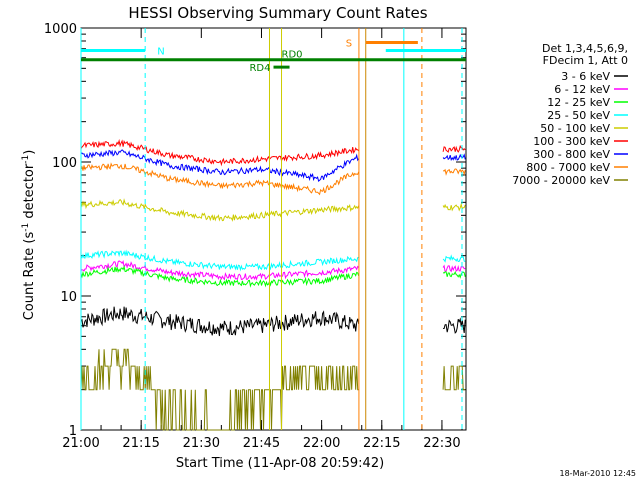 Image resolution: width=640 pixels, height=480 pixels. What do you see at coordinates (585, 48) in the screenshot?
I see `legend-header: Det 1,3,4,5,6,9,` at bounding box center [585, 48].